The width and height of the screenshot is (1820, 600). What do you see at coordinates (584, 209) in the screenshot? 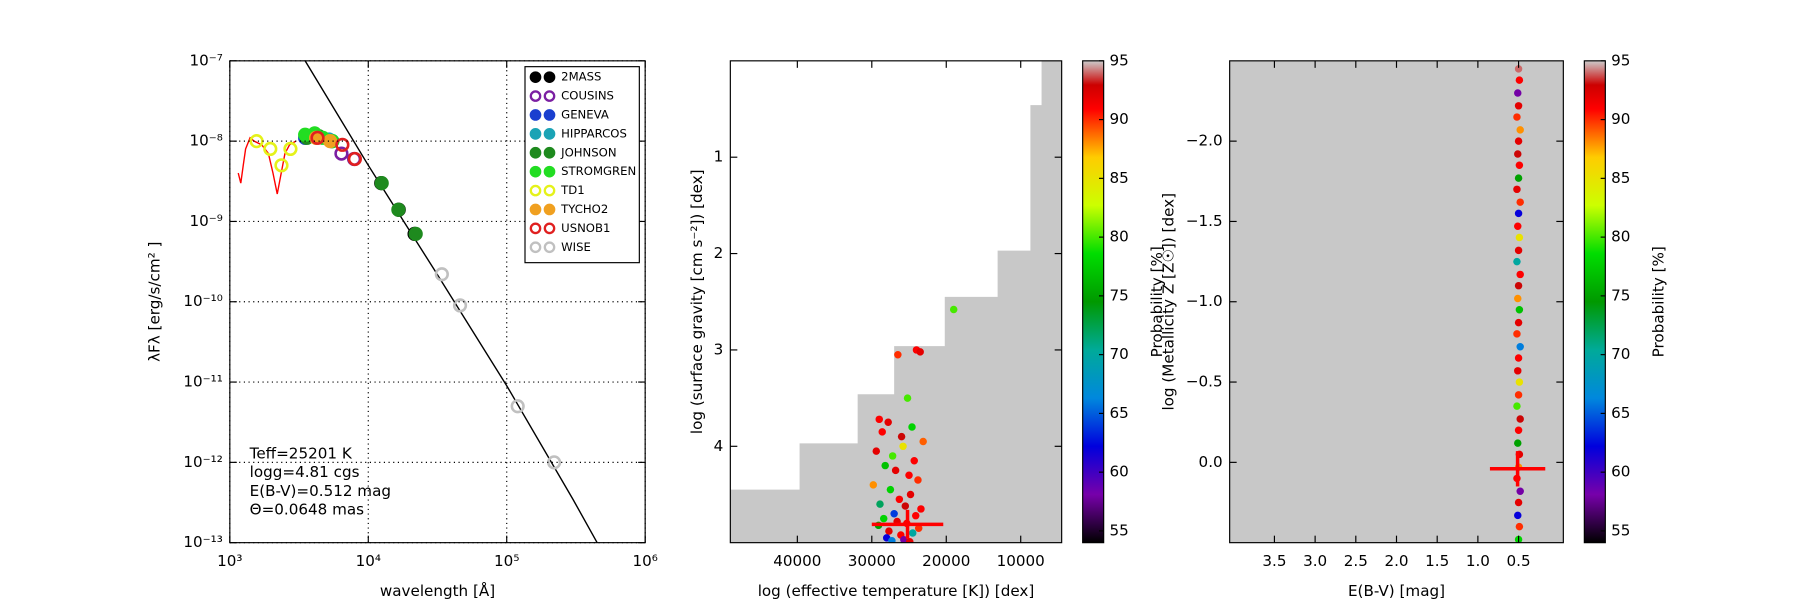
I see `legend-label: TYCHO2` at bounding box center [584, 209].